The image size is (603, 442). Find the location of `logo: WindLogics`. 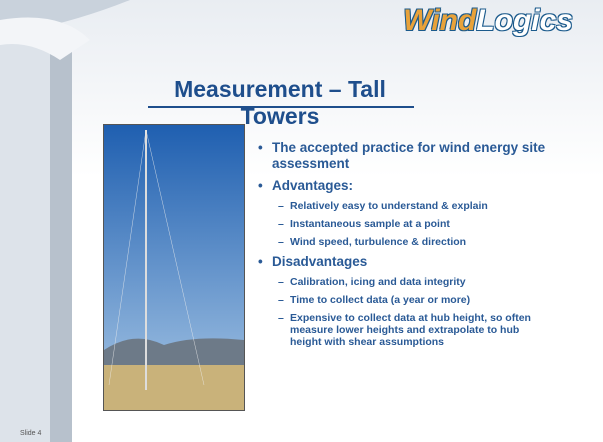

logo: WindLogics is located at coordinates (488, 21).